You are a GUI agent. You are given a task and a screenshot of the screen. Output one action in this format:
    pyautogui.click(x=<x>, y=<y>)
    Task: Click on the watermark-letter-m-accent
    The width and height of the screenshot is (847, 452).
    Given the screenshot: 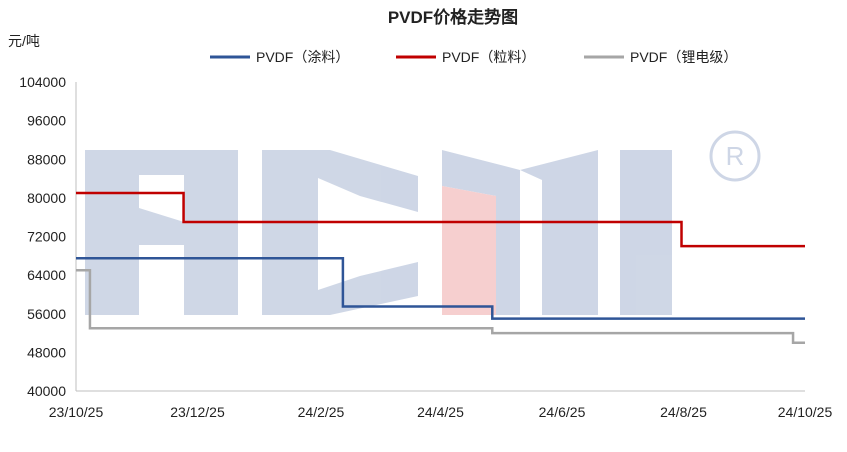 What is the action you would take?
    pyautogui.click(x=469, y=250)
    